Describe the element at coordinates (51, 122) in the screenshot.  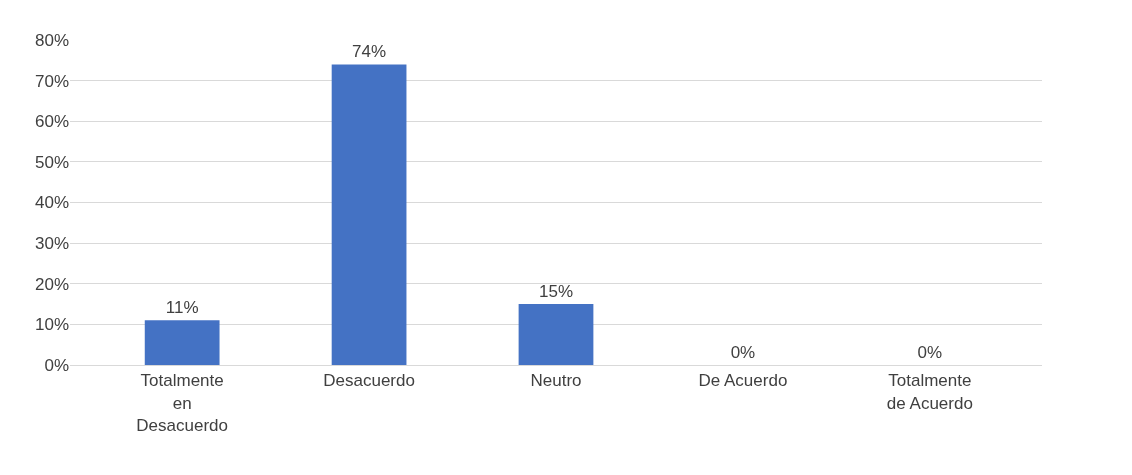
I see `y-tick-label: 60%` at that location.